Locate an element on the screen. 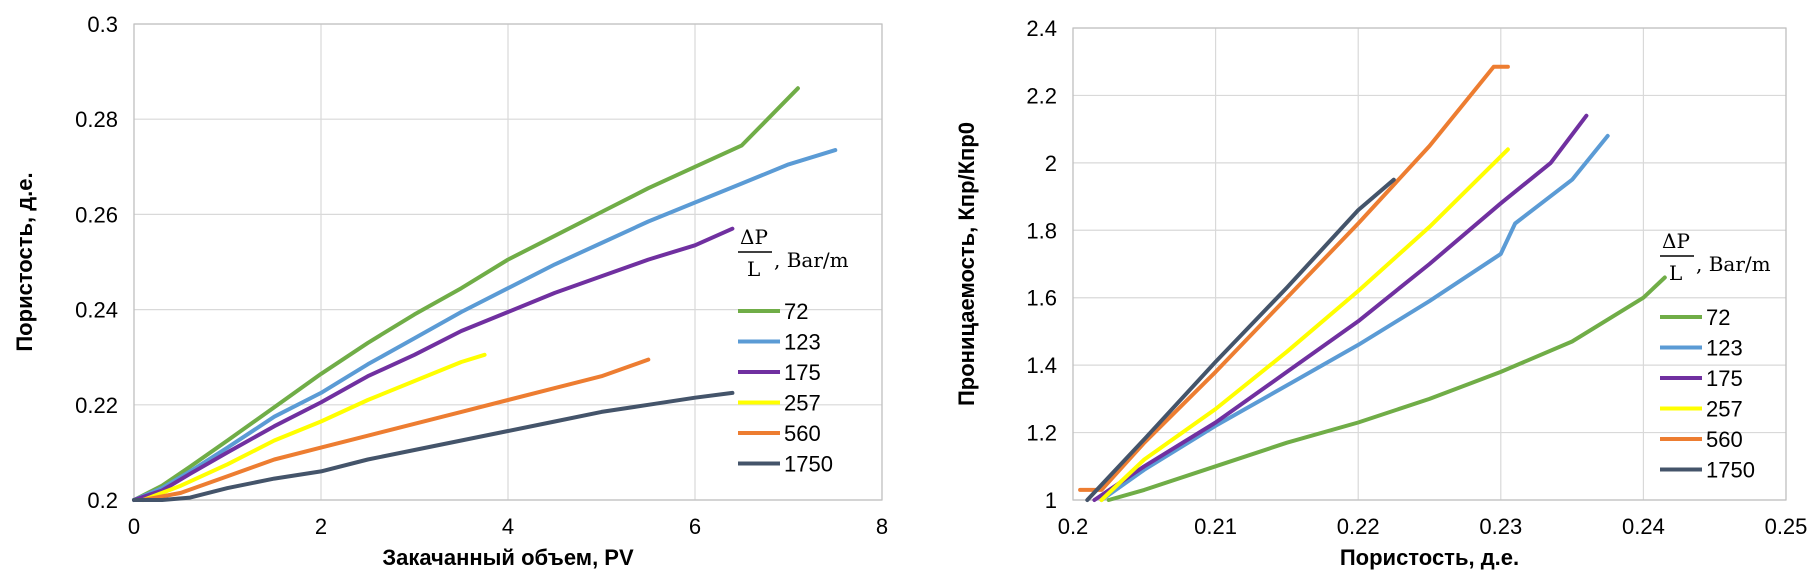  x-tick-label: 0.2 is located at coordinates (1073, 526).